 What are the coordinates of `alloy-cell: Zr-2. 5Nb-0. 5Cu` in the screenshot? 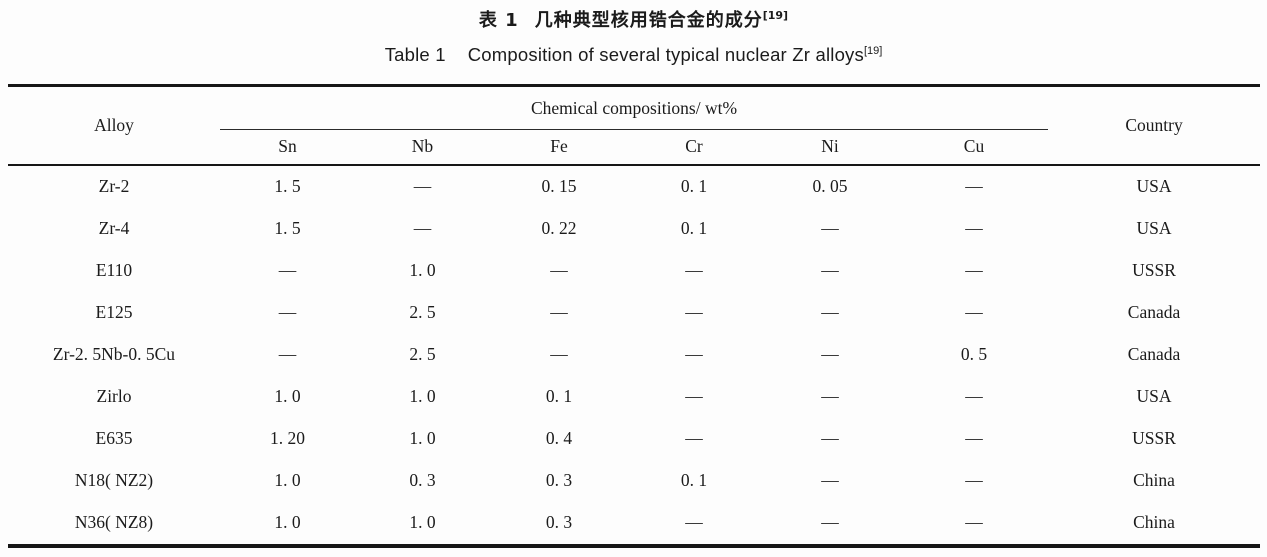 It's located at (114, 354).